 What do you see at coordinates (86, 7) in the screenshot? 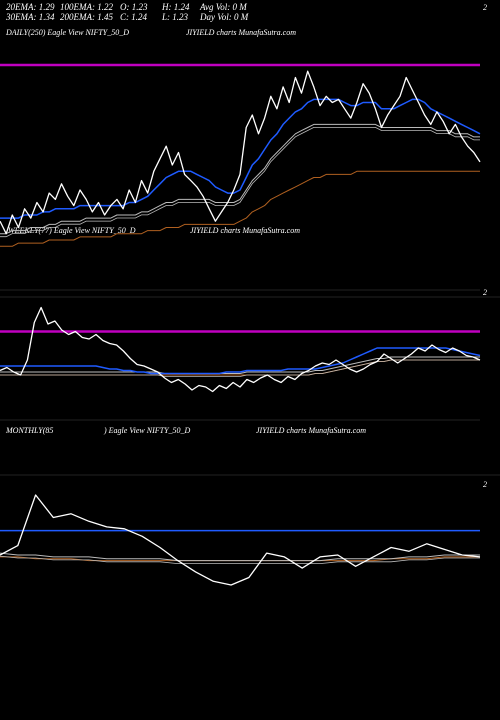
I see `ema100-readout: 100EMA: 1.22` at bounding box center [86, 7].